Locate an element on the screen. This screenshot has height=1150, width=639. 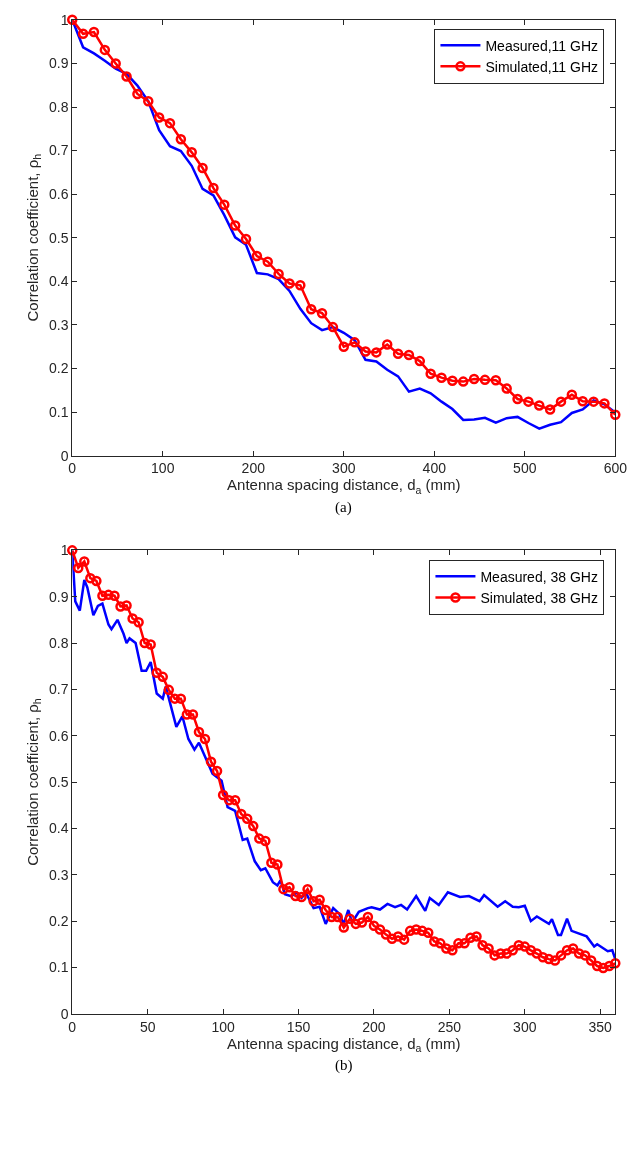
legend-label: Simulated,11 GHz is located at coordinates (542, 66).